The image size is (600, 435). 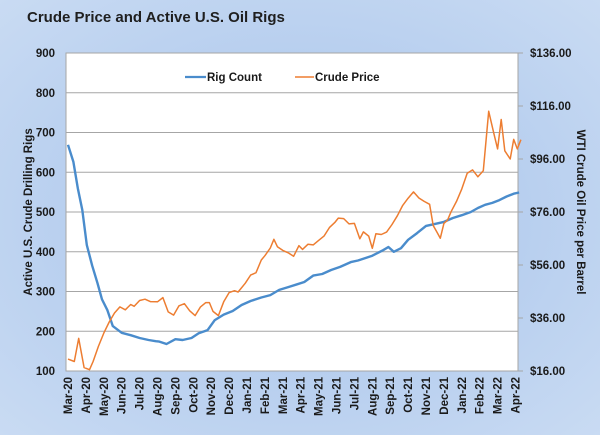 I want to click on y-axis-left-ticks: 900 800 700 600 500 400 300 200 100, so click(x=45, y=213).